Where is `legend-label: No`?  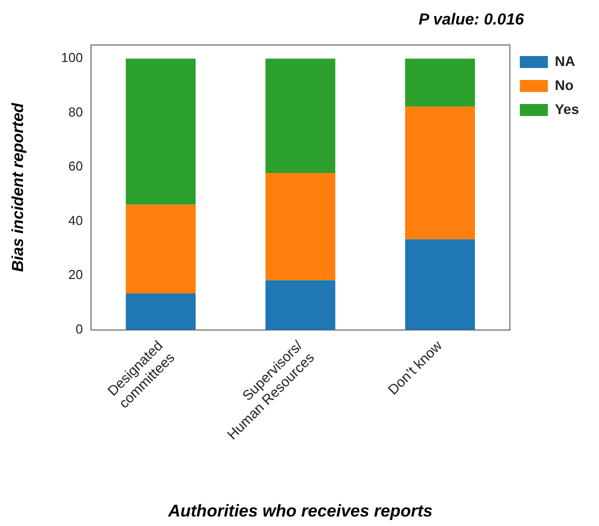 legend-label: No is located at coordinates (564, 84).